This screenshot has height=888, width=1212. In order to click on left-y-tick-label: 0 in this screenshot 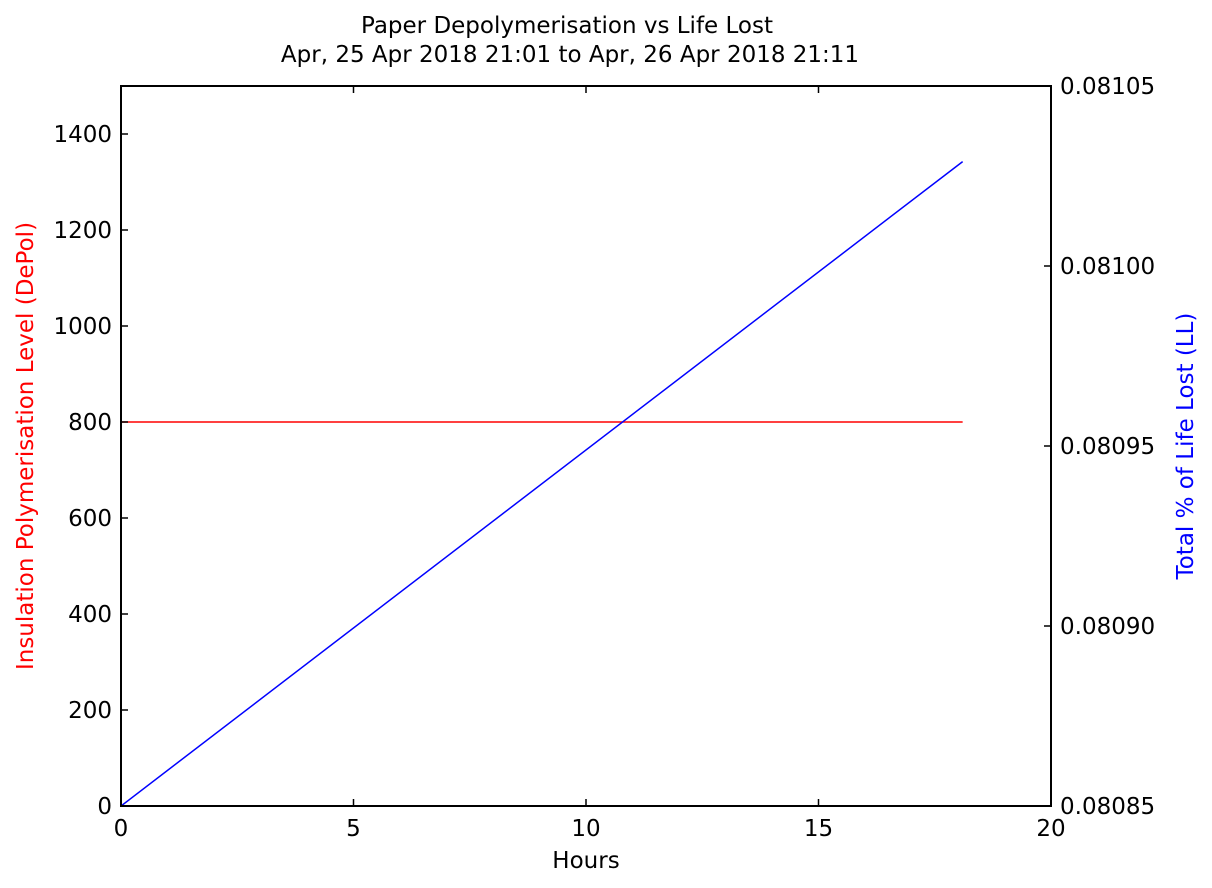, I will do `click(104, 807)`.